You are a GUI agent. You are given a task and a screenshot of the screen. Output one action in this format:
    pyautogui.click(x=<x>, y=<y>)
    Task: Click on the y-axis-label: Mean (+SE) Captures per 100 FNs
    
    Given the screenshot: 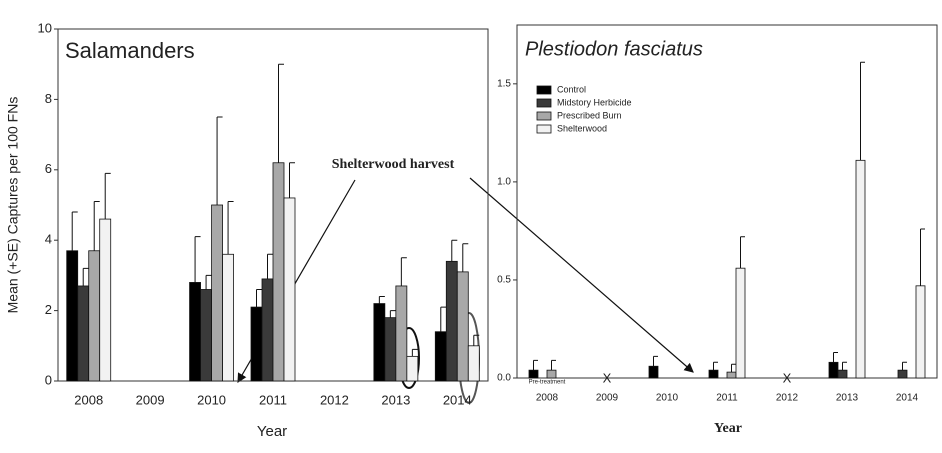 What is the action you would take?
    pyautogui.click(x=13, y=205)
    